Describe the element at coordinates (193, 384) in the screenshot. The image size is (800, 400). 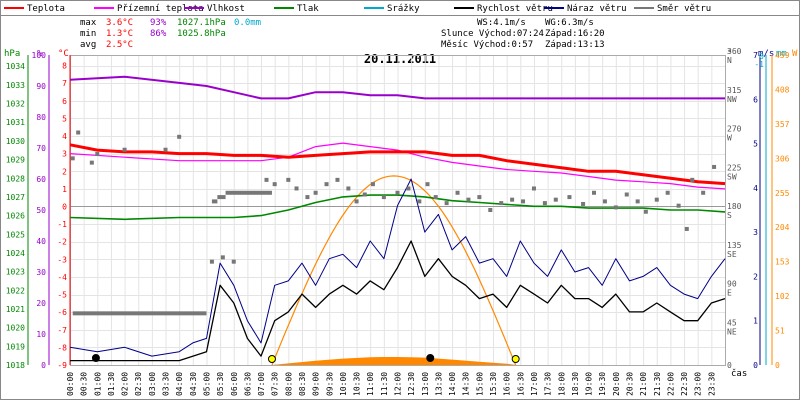
I see `x-axis-tick: 04:30` at that location.